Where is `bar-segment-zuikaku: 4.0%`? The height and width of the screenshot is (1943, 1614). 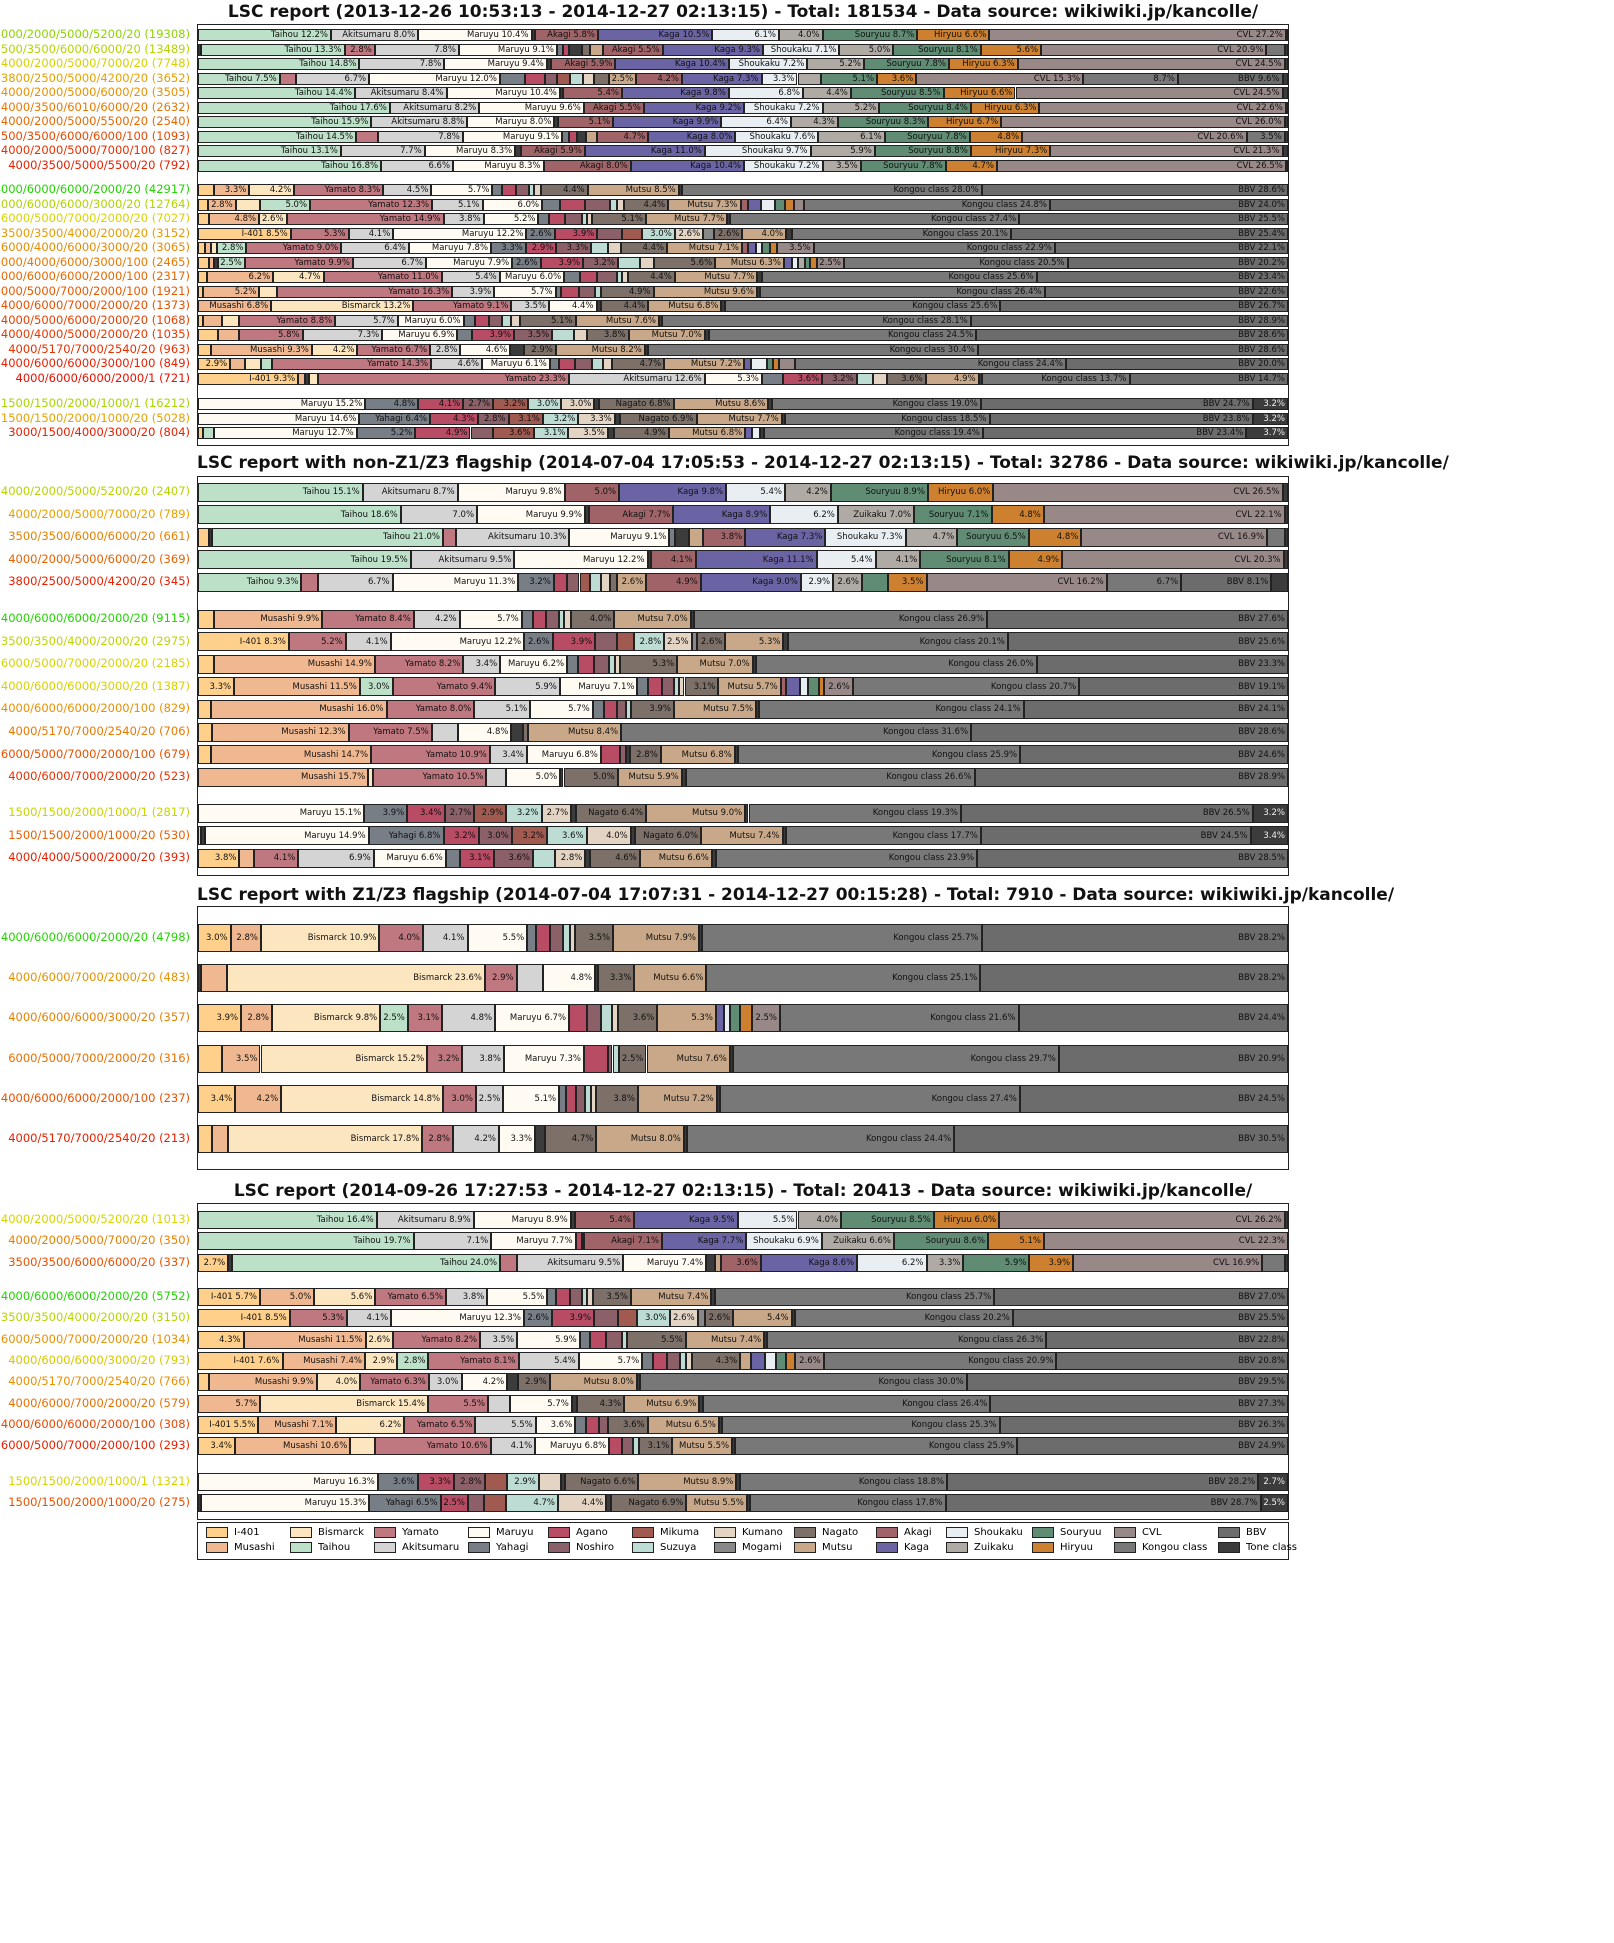
bar-segment-zuikaku: 4.0% is located at coordinates (800, 35).